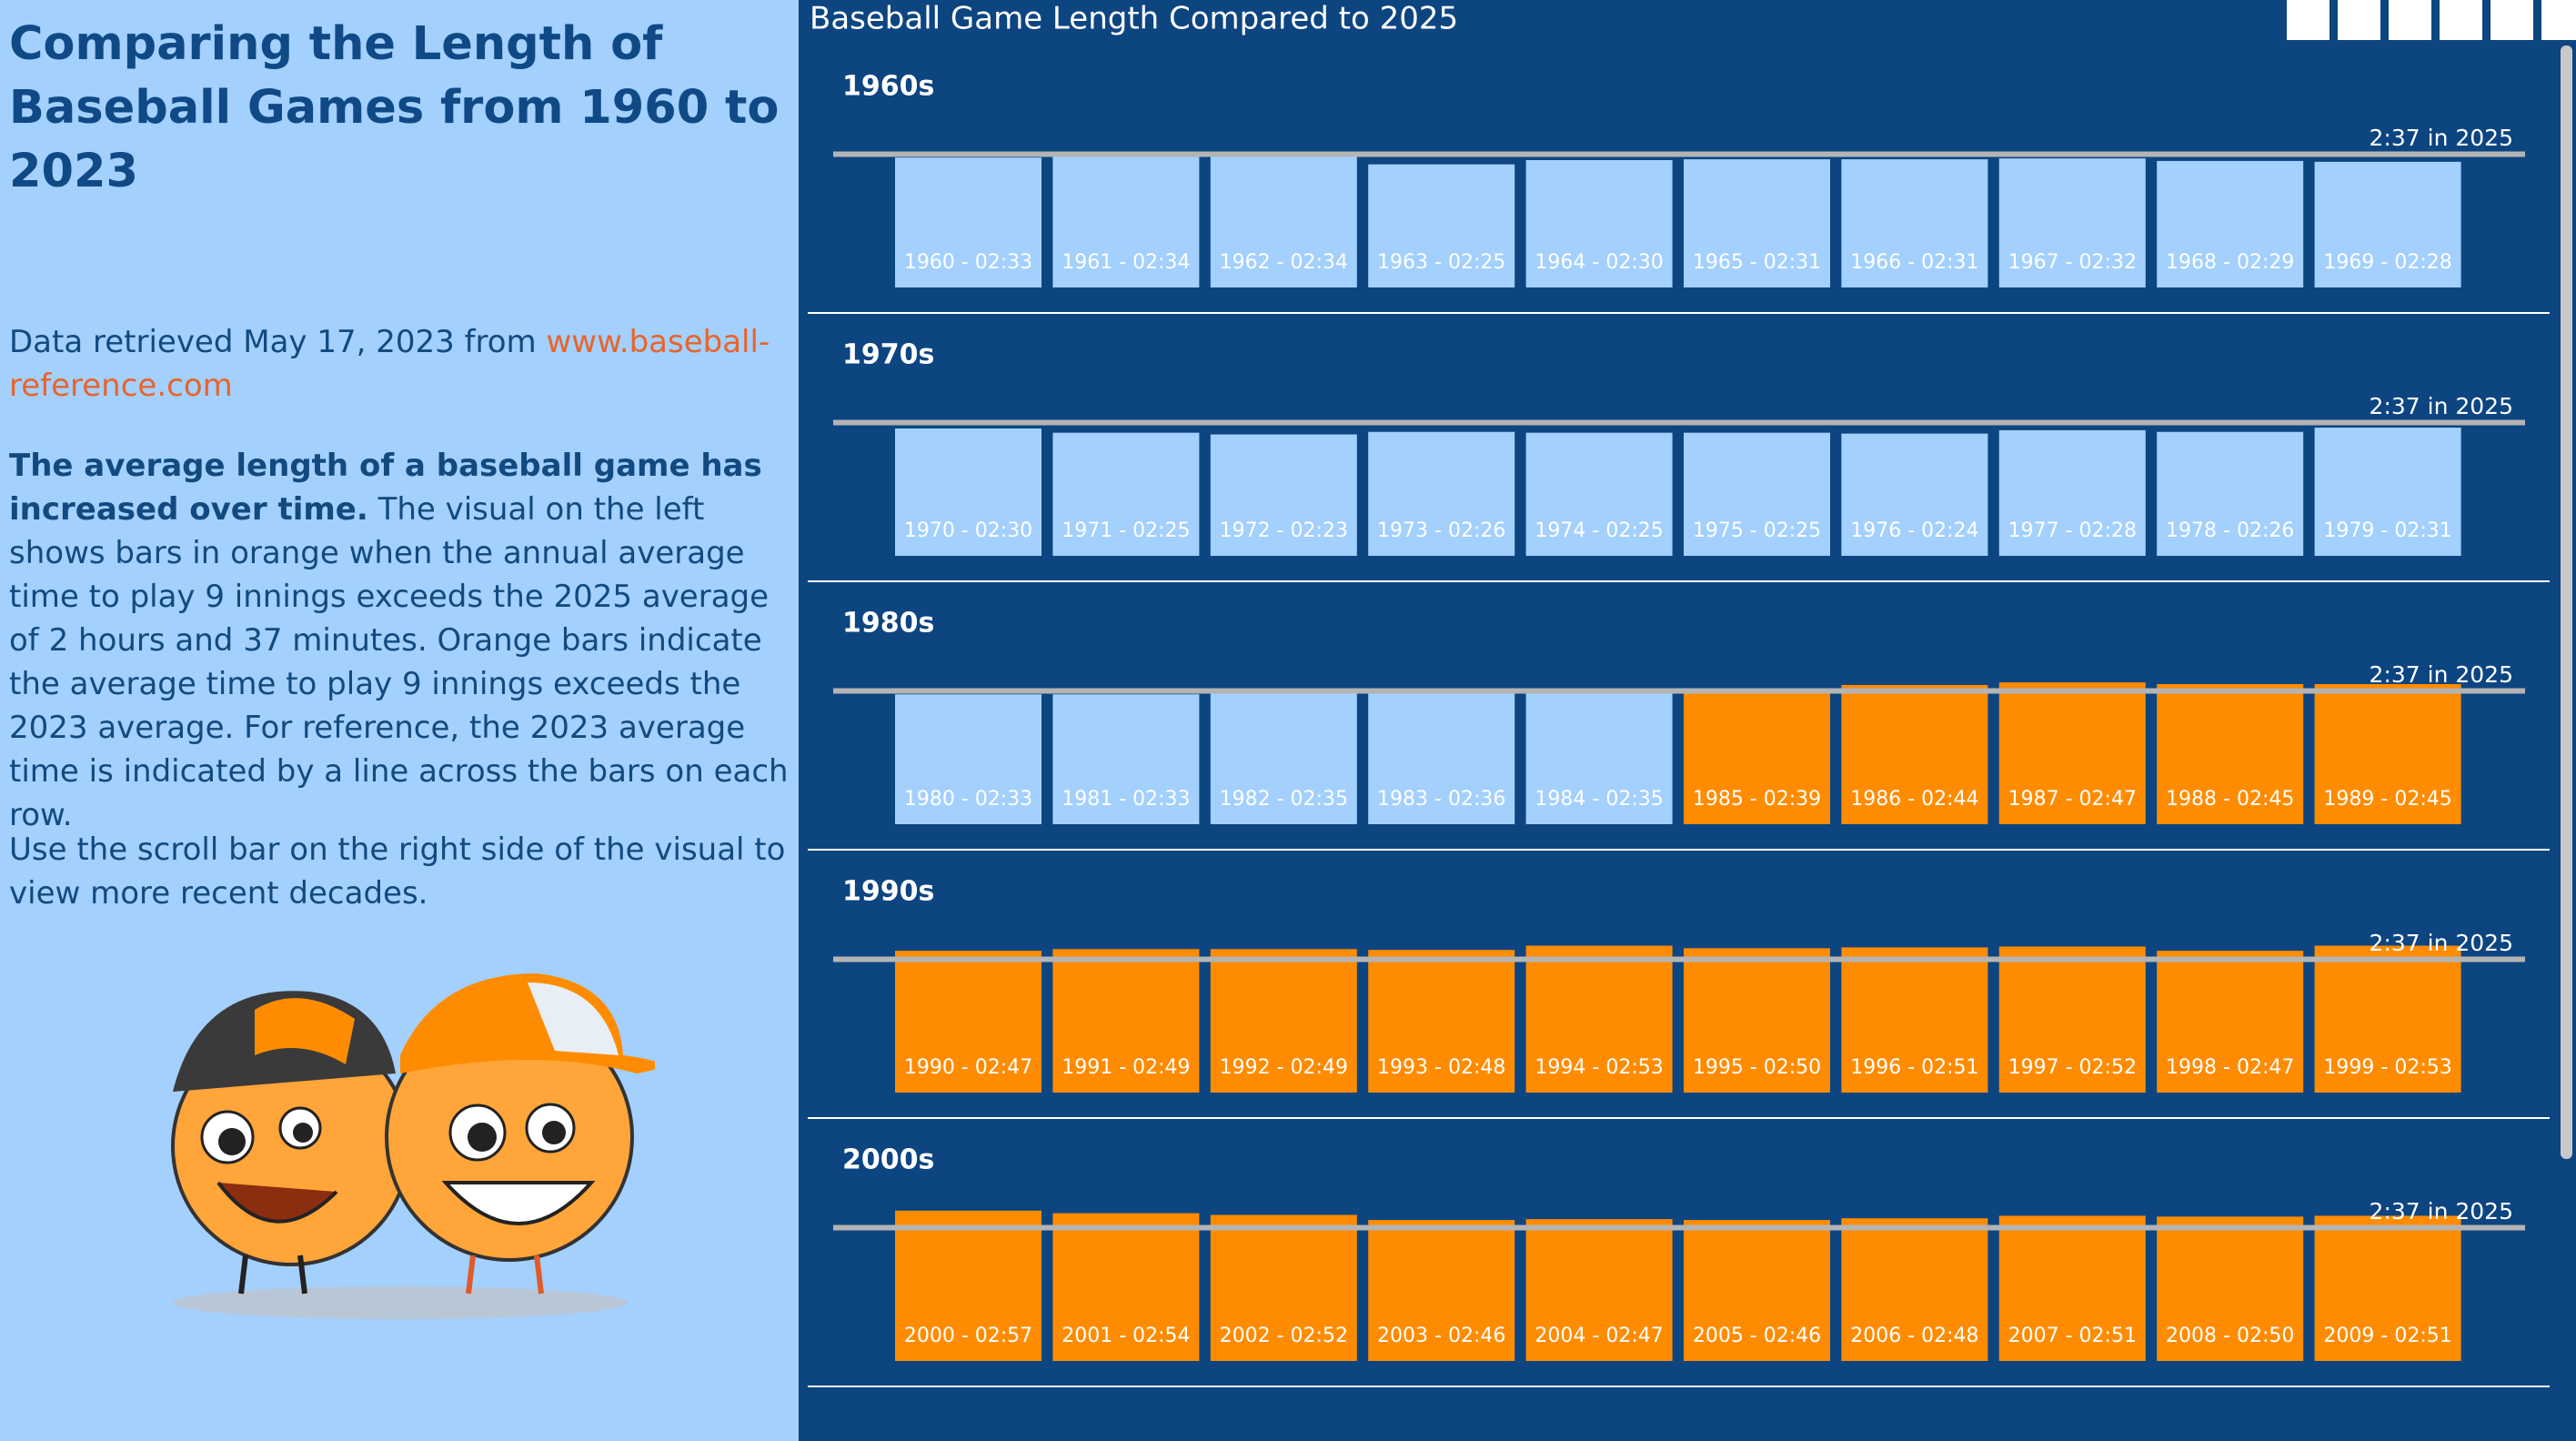 This screenshot has height=1441, width=2576. What do you see at coordinates (968, 530) in the screenshot?
I see `bar-label: 1970 - 02:30` at bounding box center [968, 530].